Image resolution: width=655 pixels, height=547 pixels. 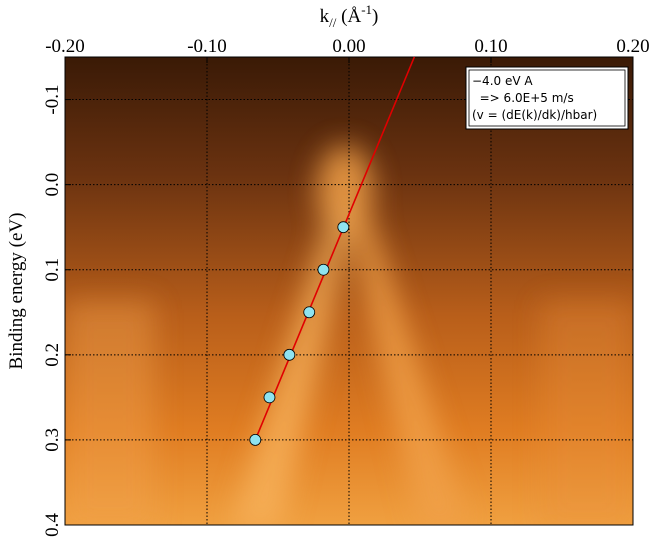 I want to click on y-tick-label: 0.1, so click(x=52, y=270).